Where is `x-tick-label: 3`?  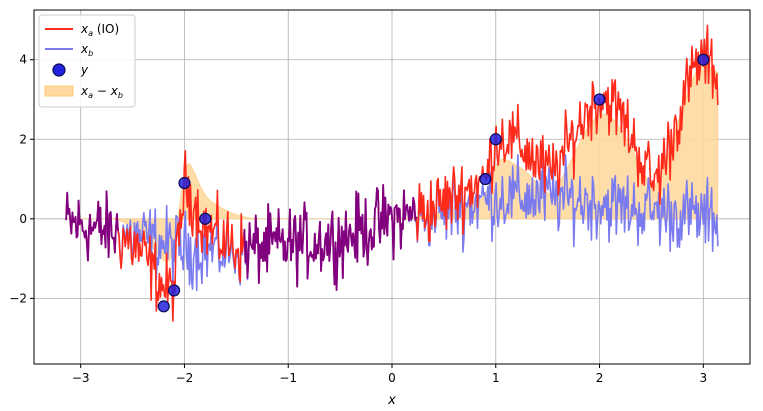 x-tick-label: 3 is located at coordinates (703, 378).